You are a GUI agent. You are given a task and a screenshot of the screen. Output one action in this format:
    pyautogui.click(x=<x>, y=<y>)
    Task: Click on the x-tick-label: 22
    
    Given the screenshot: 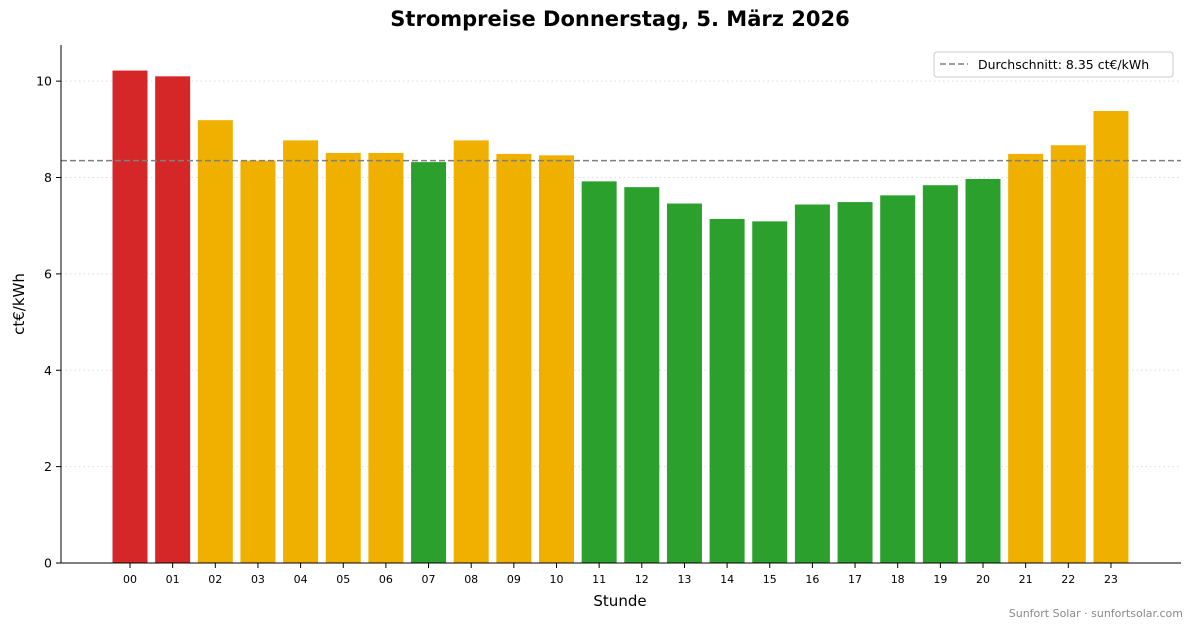 What is the action you would take?
    pyautogui.click(x=1068, y=579)
    